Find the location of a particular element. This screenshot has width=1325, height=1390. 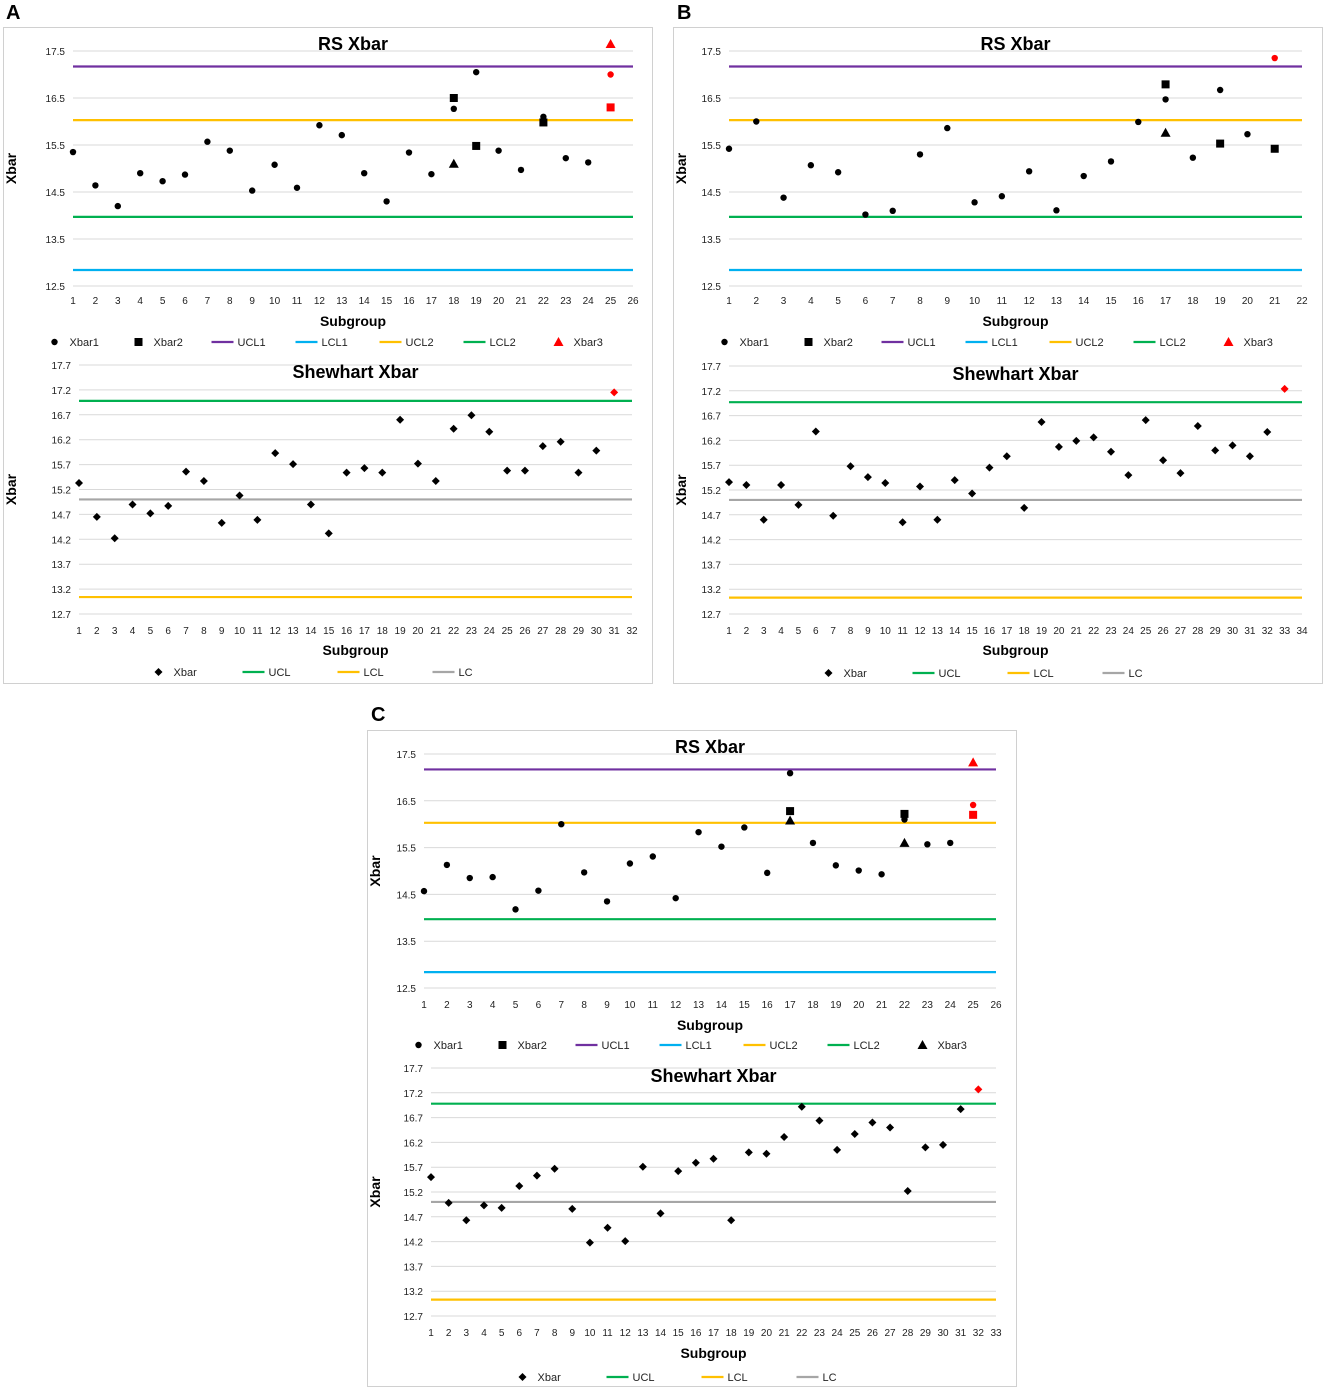

y-axis-label: Xbar is located at coordinates (11, 489).